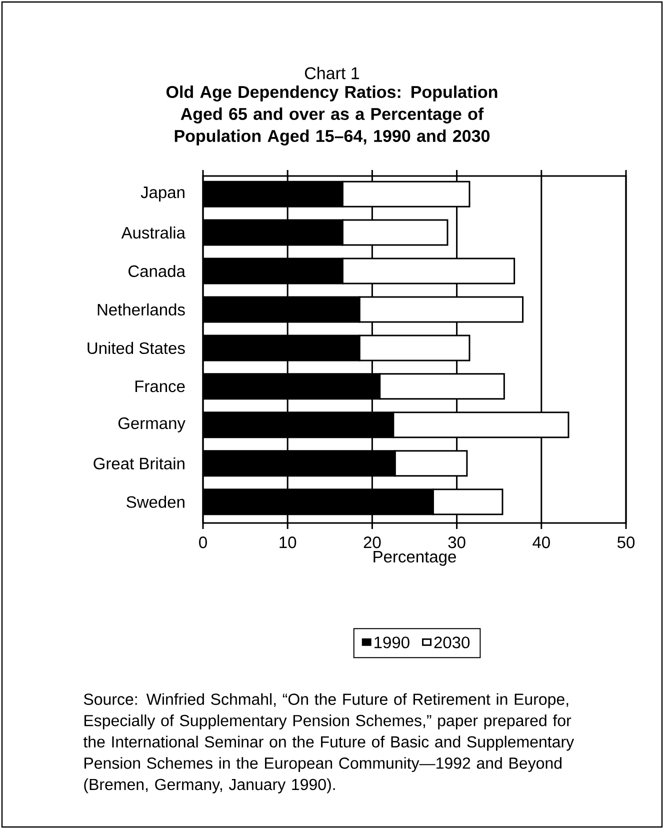 This screenshot has height=829, width=664. What do you see at coordinates (457, 542) in the screenshot?
I see `x-tick-label: 30` at bounding box center [457, 542].